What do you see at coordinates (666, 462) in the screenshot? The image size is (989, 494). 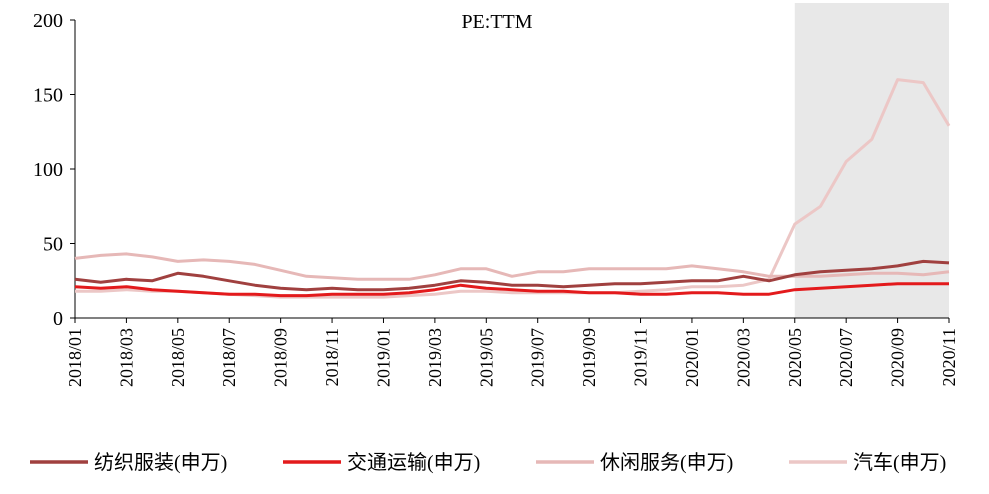 I see `legend-label: 休闲服务(申万)` at bounding box center [666, 462].